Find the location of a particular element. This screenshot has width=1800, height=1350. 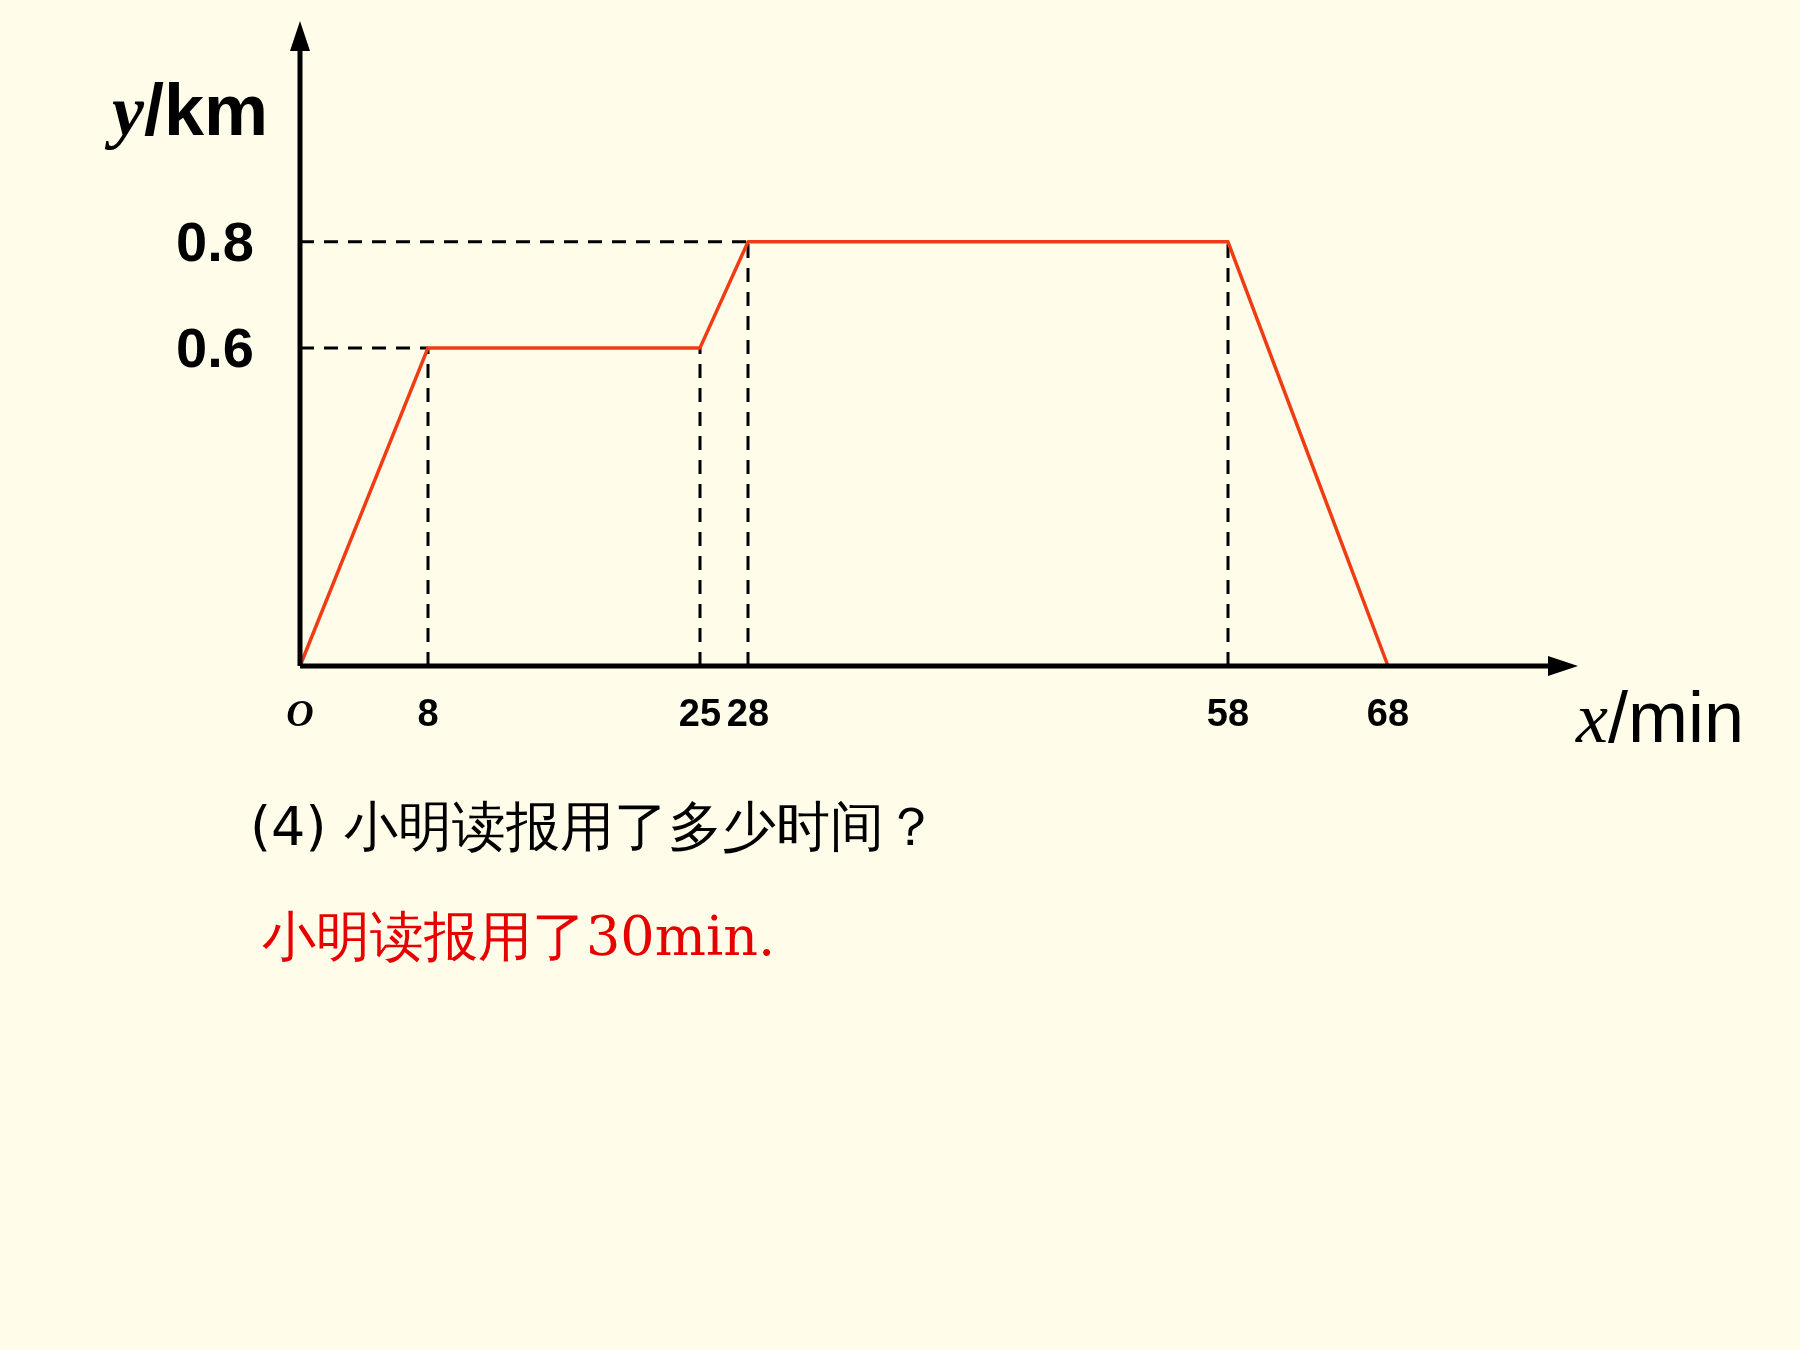

x-tick-label: 28 is located at coordinates (748, 713).